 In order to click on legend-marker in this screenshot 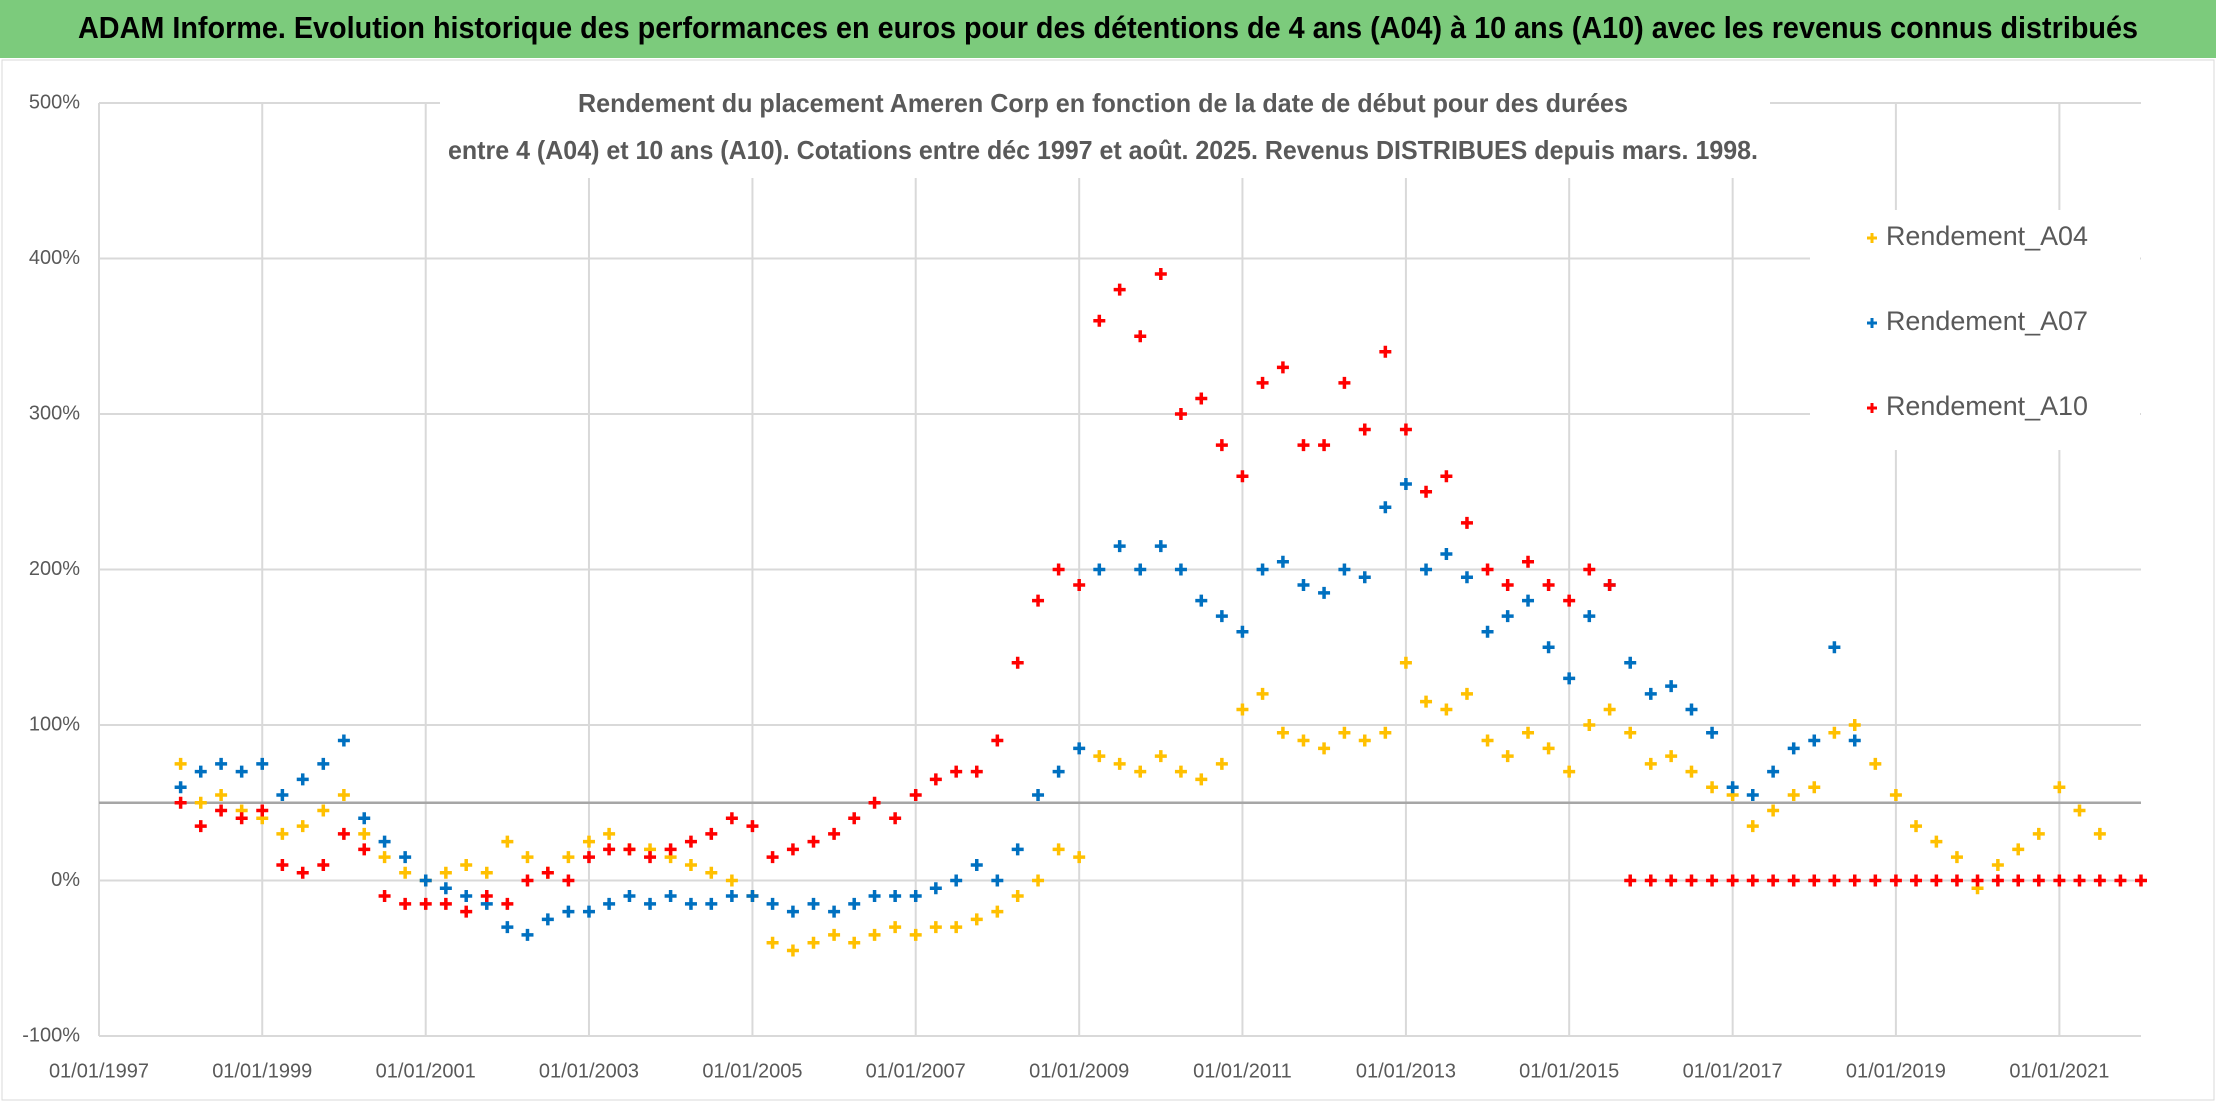, I will do `click(1872, 238)`.